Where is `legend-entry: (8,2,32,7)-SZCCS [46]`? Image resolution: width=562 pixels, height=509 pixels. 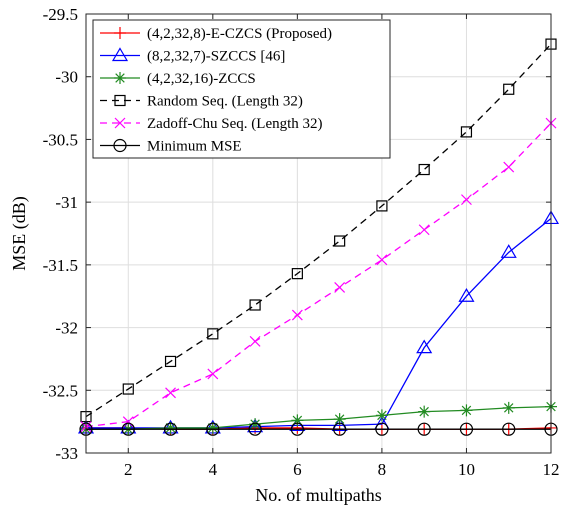
legend-entry: (8,2,32,7)-SZCCS [46] is located at coordinates (192, 56).